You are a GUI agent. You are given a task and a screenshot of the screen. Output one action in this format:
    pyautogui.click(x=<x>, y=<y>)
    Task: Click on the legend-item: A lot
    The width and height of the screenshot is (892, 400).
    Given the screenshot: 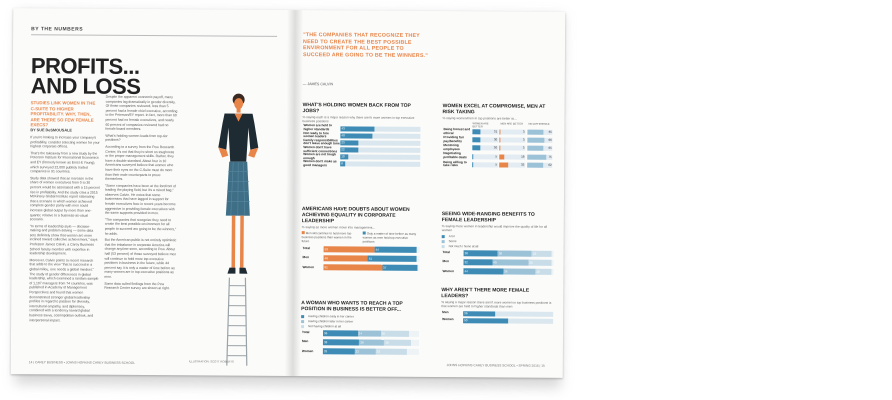 What is the action you would take?
    pyautogui.click(x=497, y=236)
    